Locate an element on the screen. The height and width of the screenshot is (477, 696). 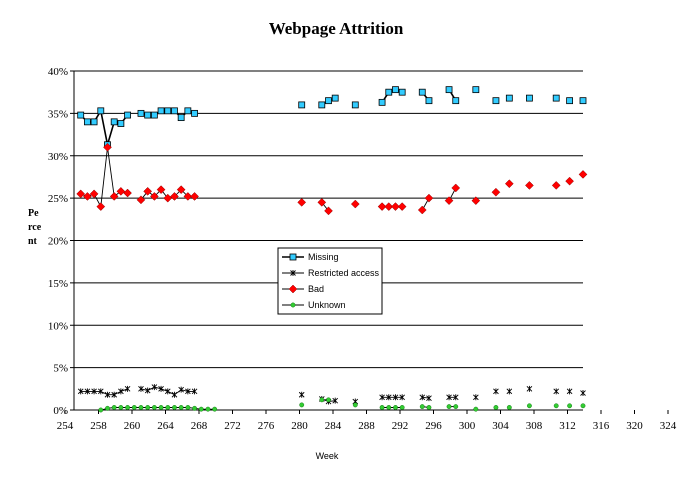
legend-label: Missing is located at coordinates (323, 257).